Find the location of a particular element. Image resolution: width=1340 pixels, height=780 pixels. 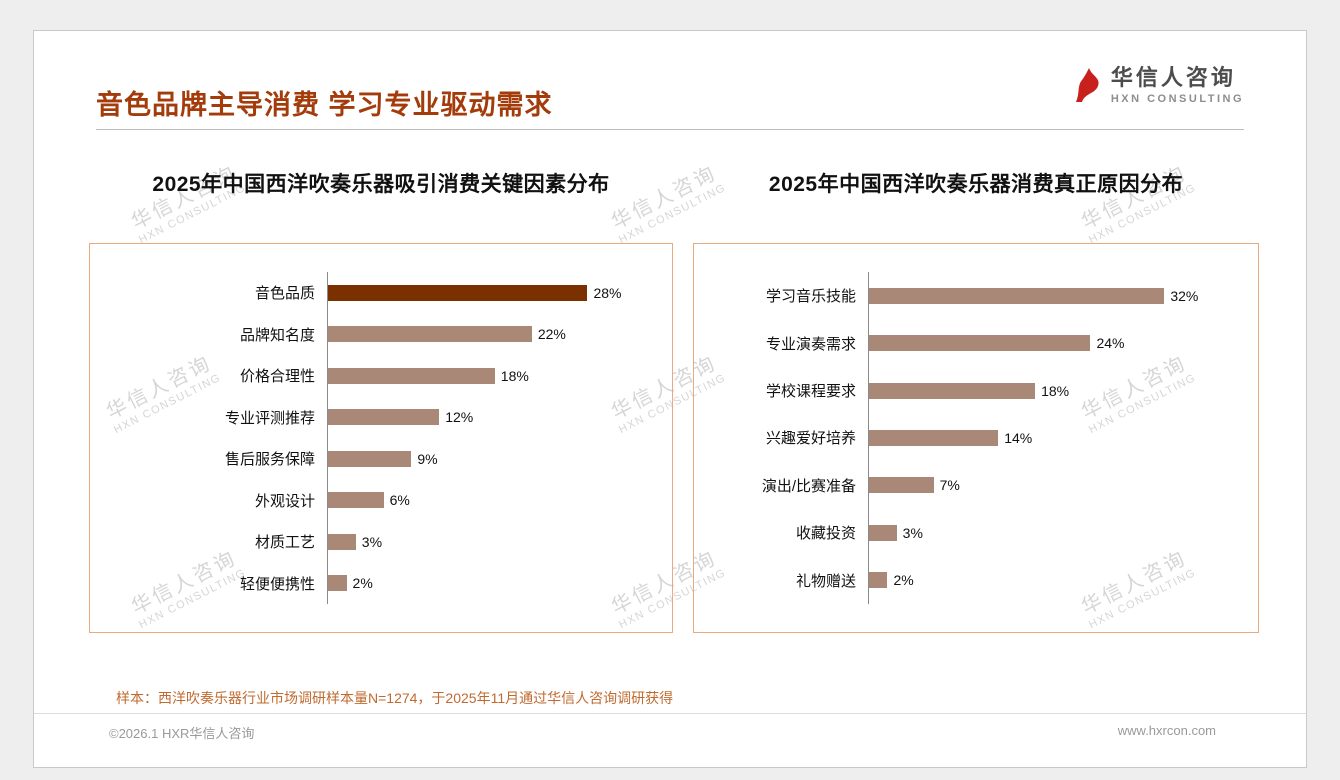

bar-label: 售后服务保障 is located at coordinates (269, 460).